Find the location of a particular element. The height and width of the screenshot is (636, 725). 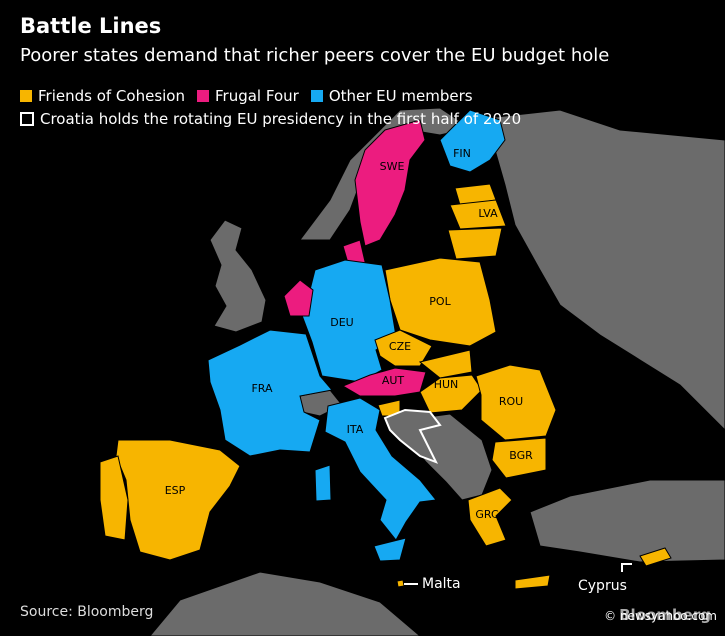

uk is located at coordinates (238, 276).